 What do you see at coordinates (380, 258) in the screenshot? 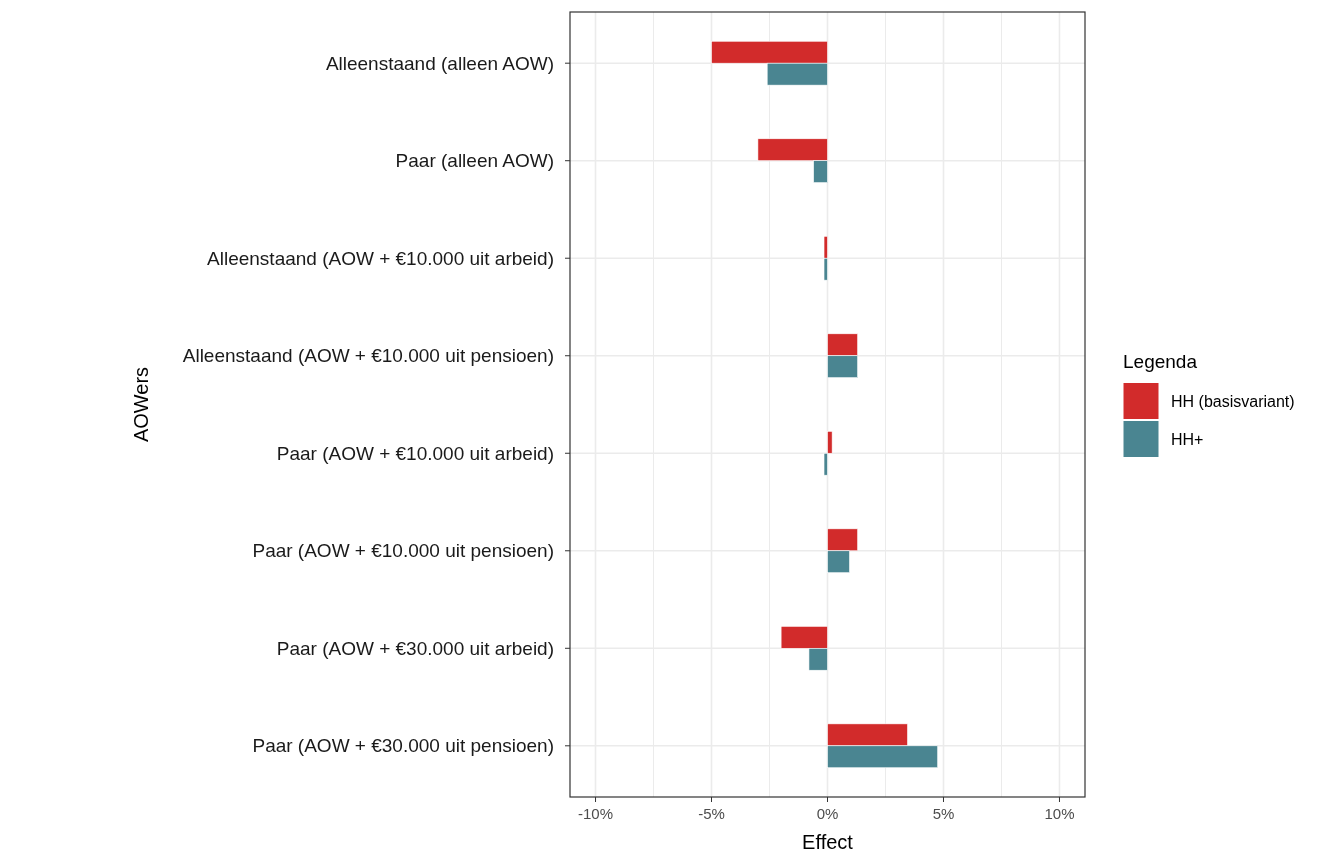
I see `y-tick-label: Alleenstaand (AOW + €10.000 uit arbeid)` at bounding box center [380, 258].